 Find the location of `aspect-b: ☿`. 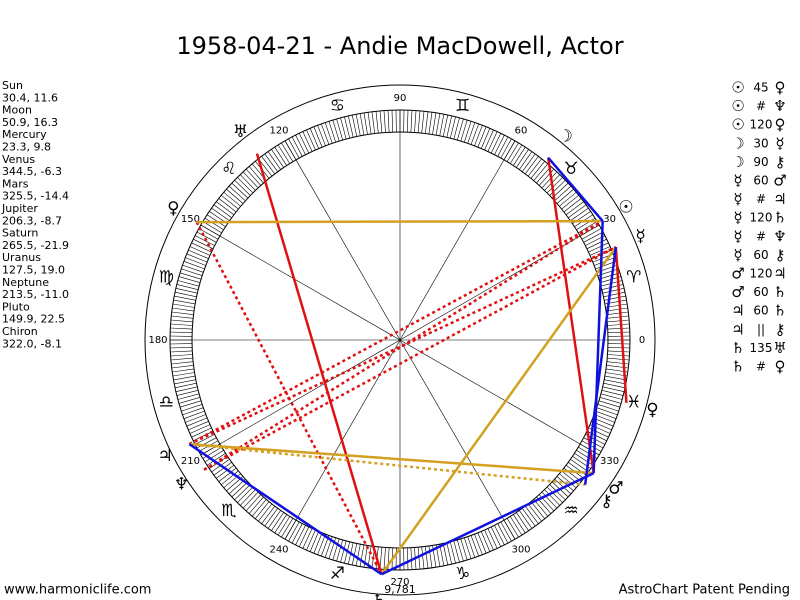

aspect-b: ☿ is located at coordinates (779, 143).